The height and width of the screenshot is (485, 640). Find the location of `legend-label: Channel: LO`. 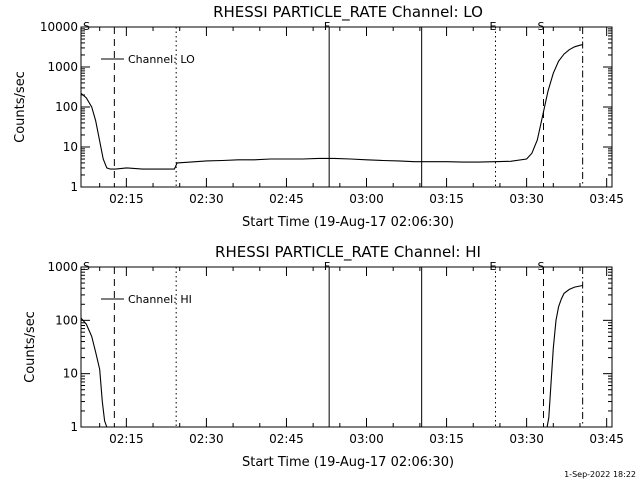

legend-label: Channel: LO is located at coordinates (161, 59).